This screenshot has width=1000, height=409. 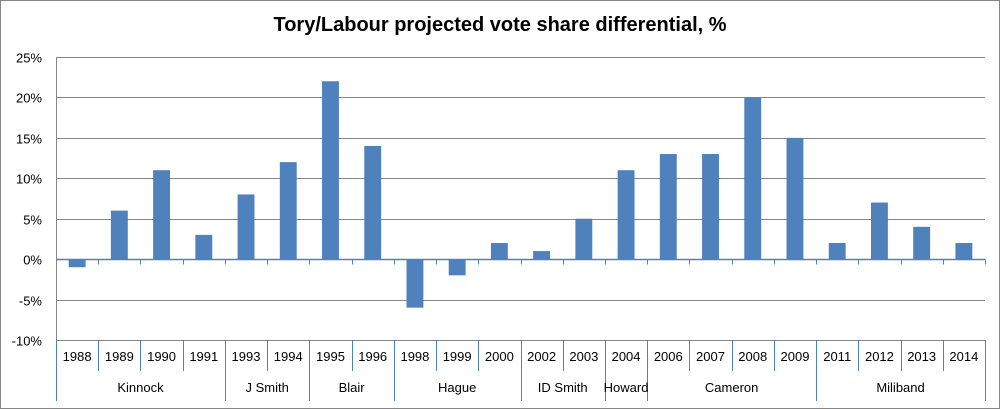 I want to click on y-tick-label: 20%, so click(x=29, y=98).